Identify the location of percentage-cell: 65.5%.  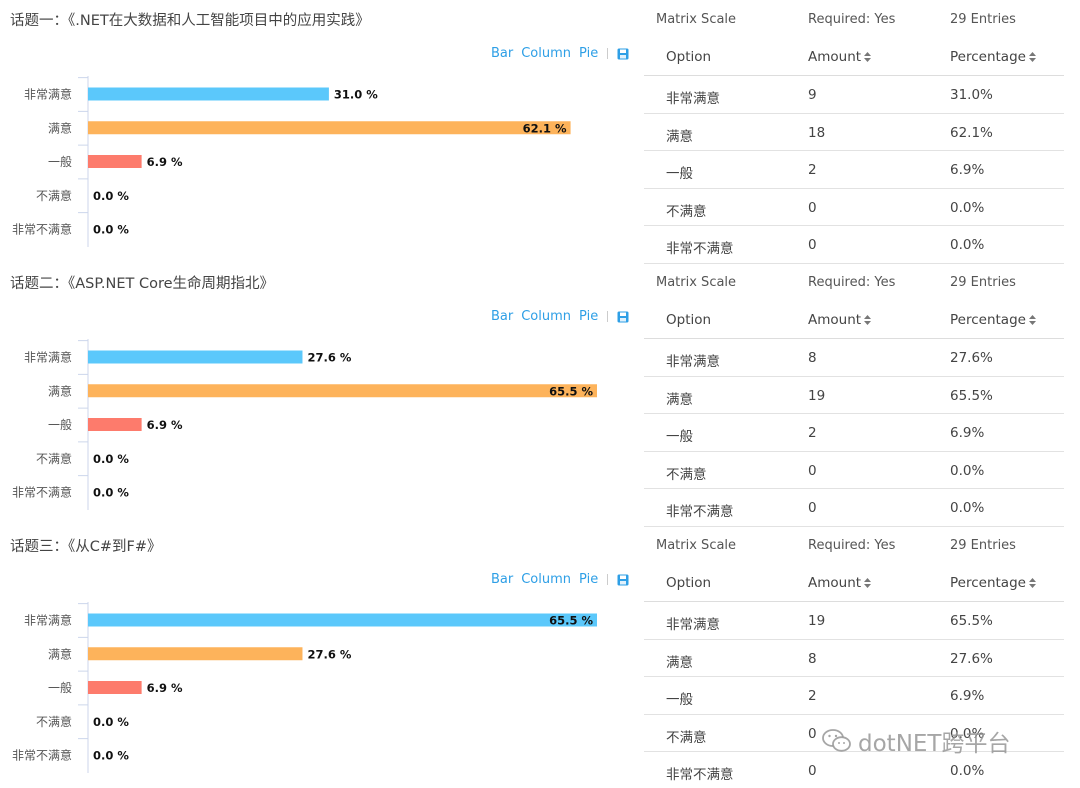
(971, 621).